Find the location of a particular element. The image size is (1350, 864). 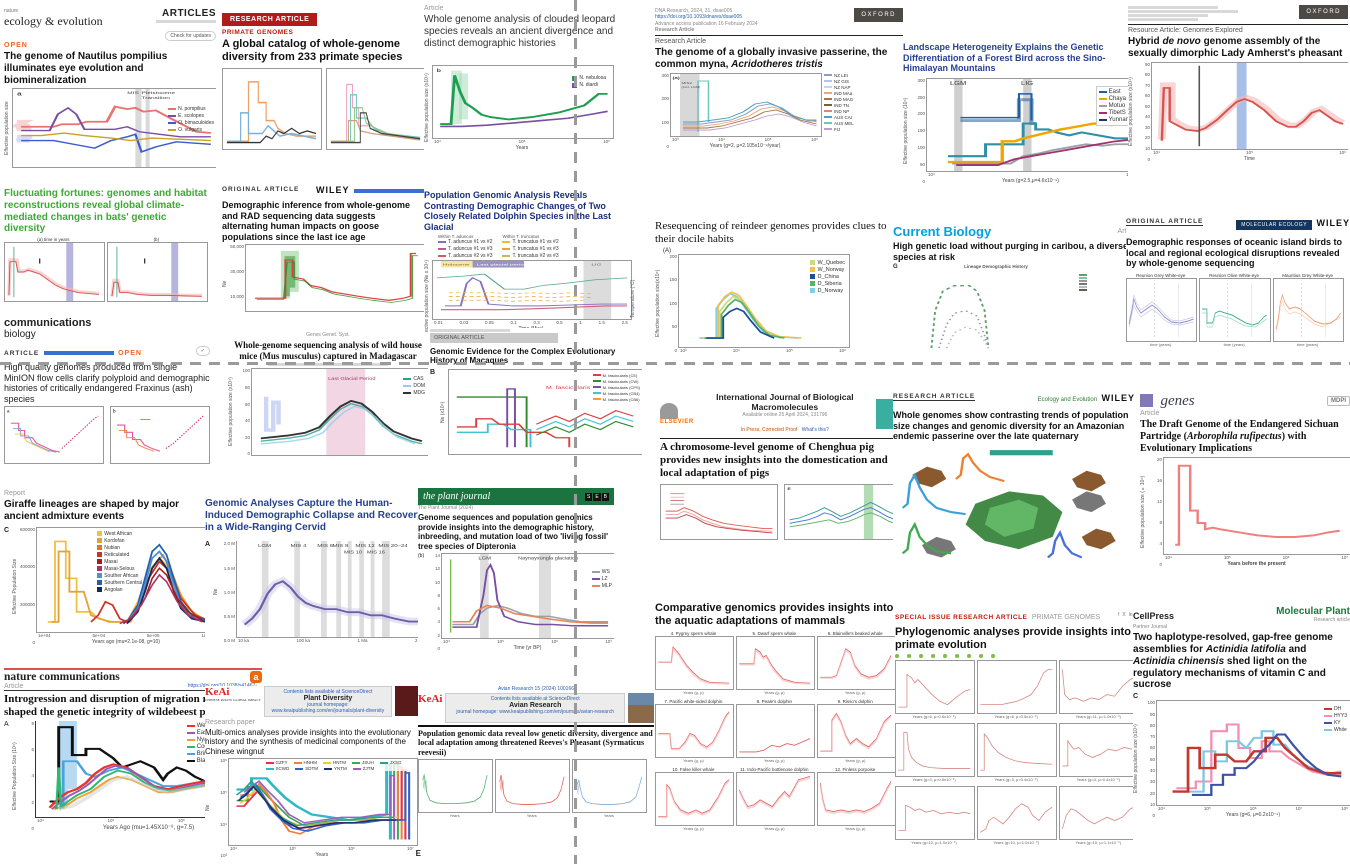

mini-chart-panel: 5. Dwarf sperm whale Years (g, μ) is located at coordinates (775, 663).